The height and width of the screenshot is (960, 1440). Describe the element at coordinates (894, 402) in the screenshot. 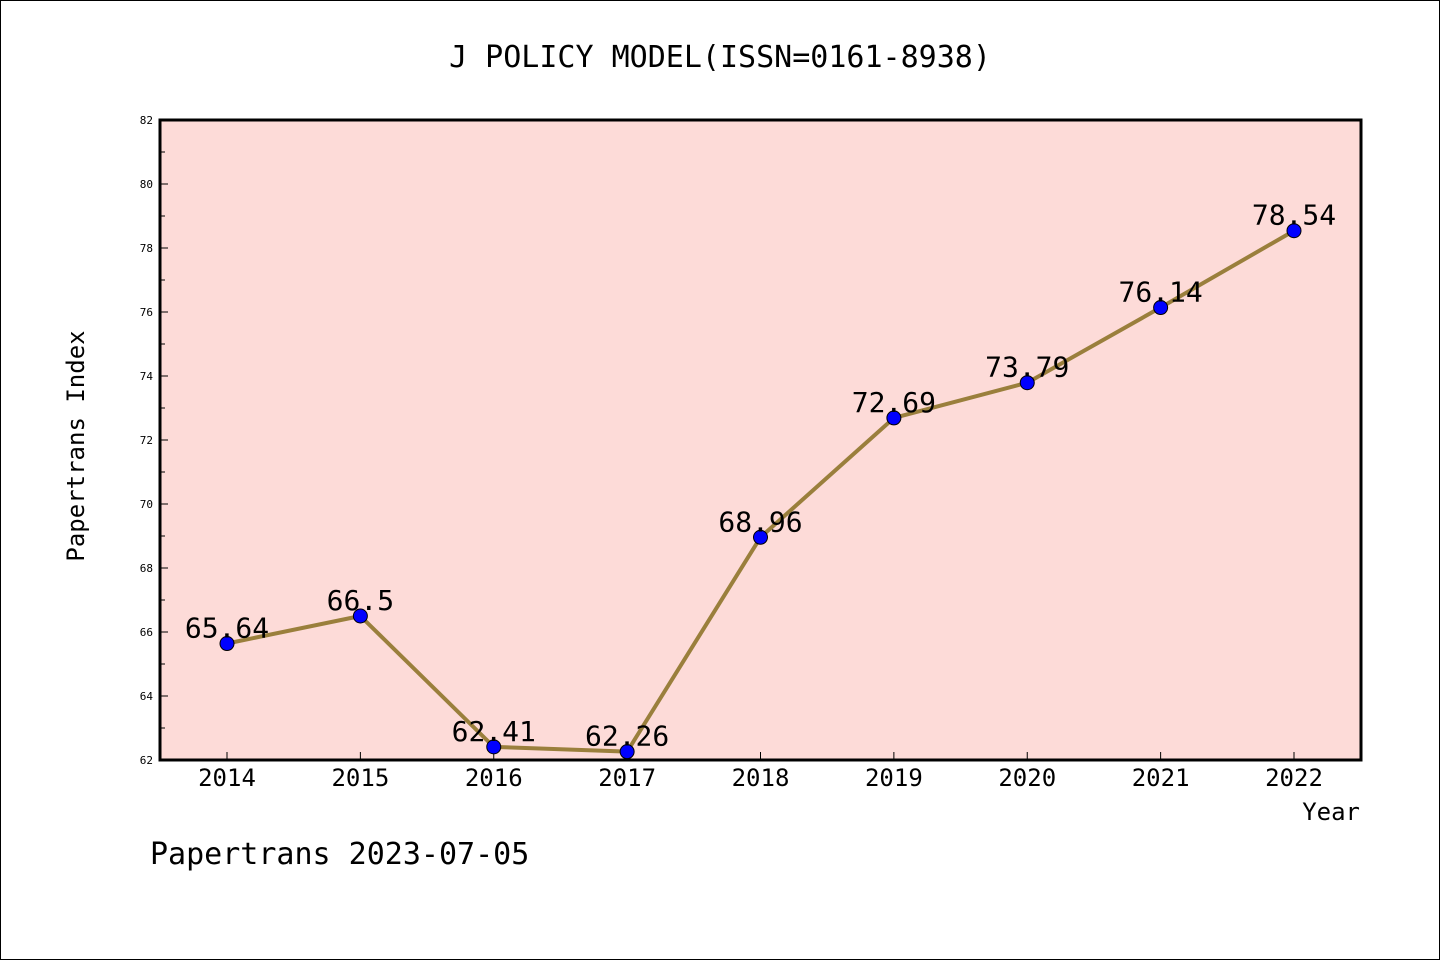

I see `data-label: 72.69` at that location.